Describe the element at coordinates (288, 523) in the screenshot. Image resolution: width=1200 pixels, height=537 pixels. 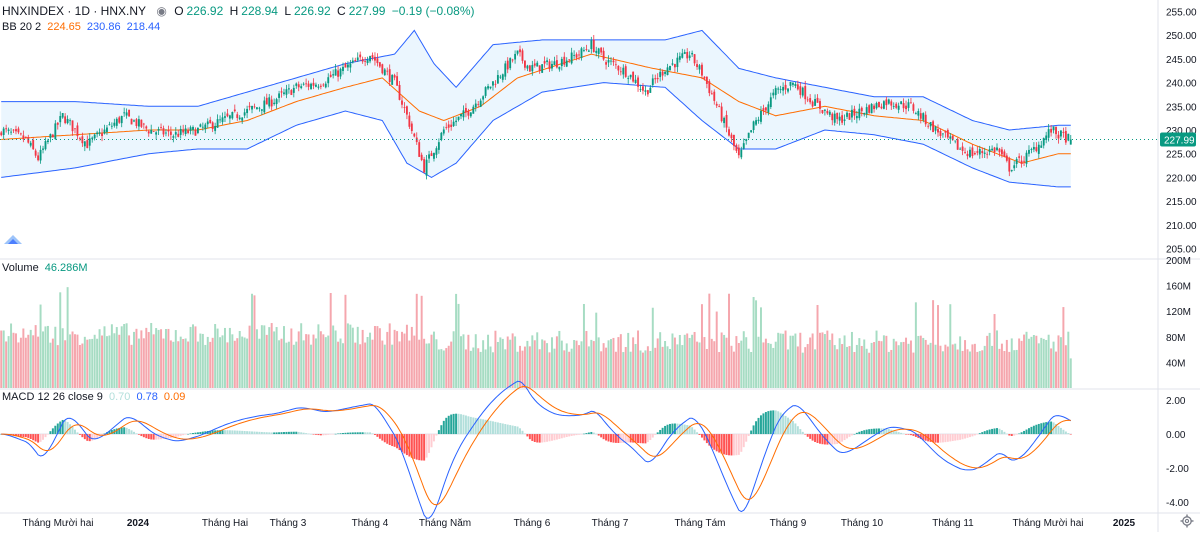
I see `time-axis-label: Tháng 3` at that location.